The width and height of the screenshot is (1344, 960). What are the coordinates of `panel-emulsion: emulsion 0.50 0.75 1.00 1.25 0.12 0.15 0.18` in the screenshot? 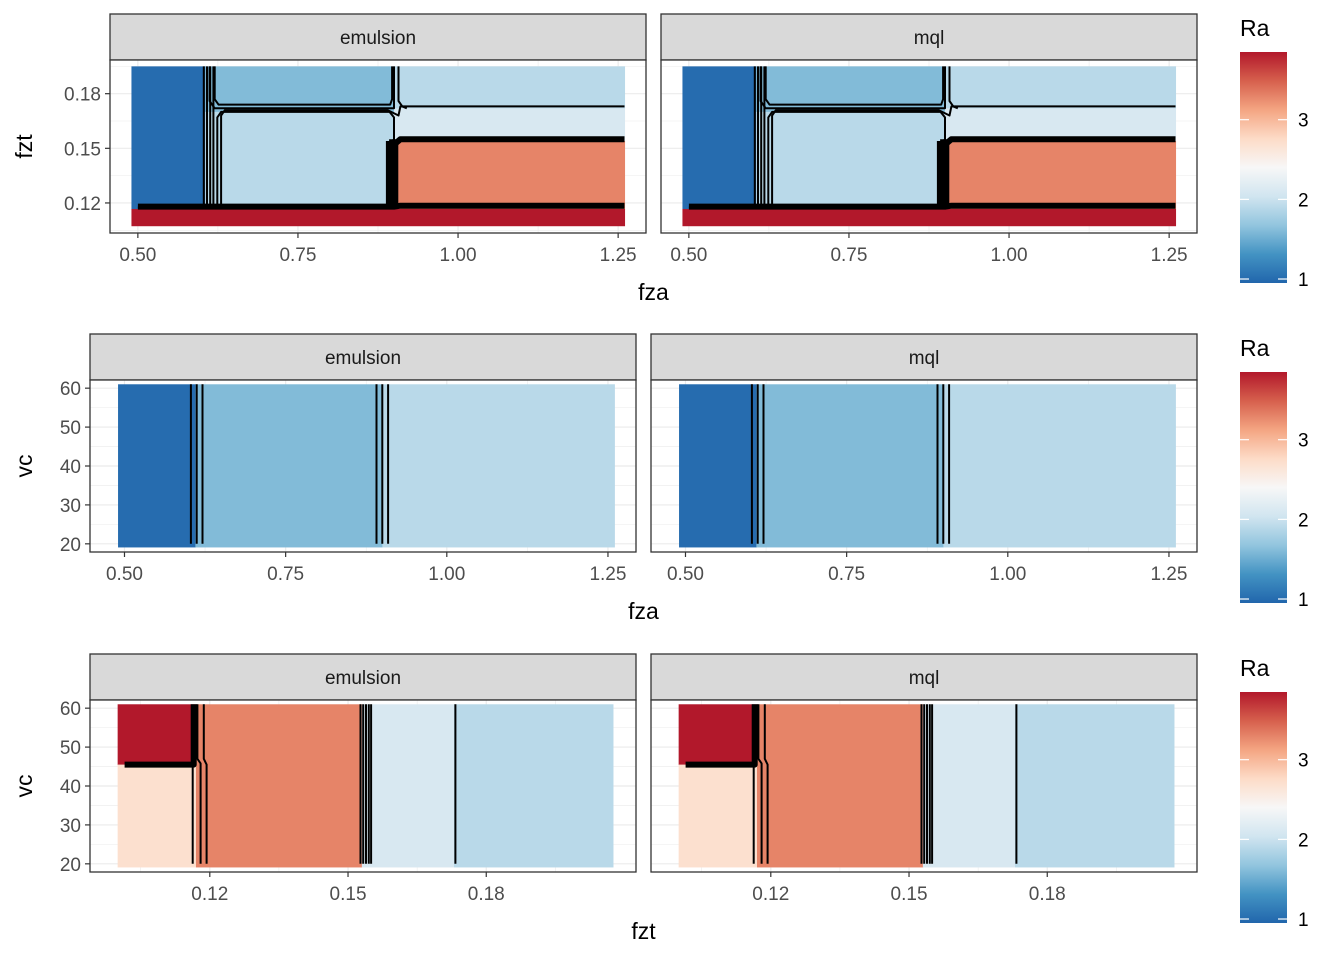 It's located at (355, 139).